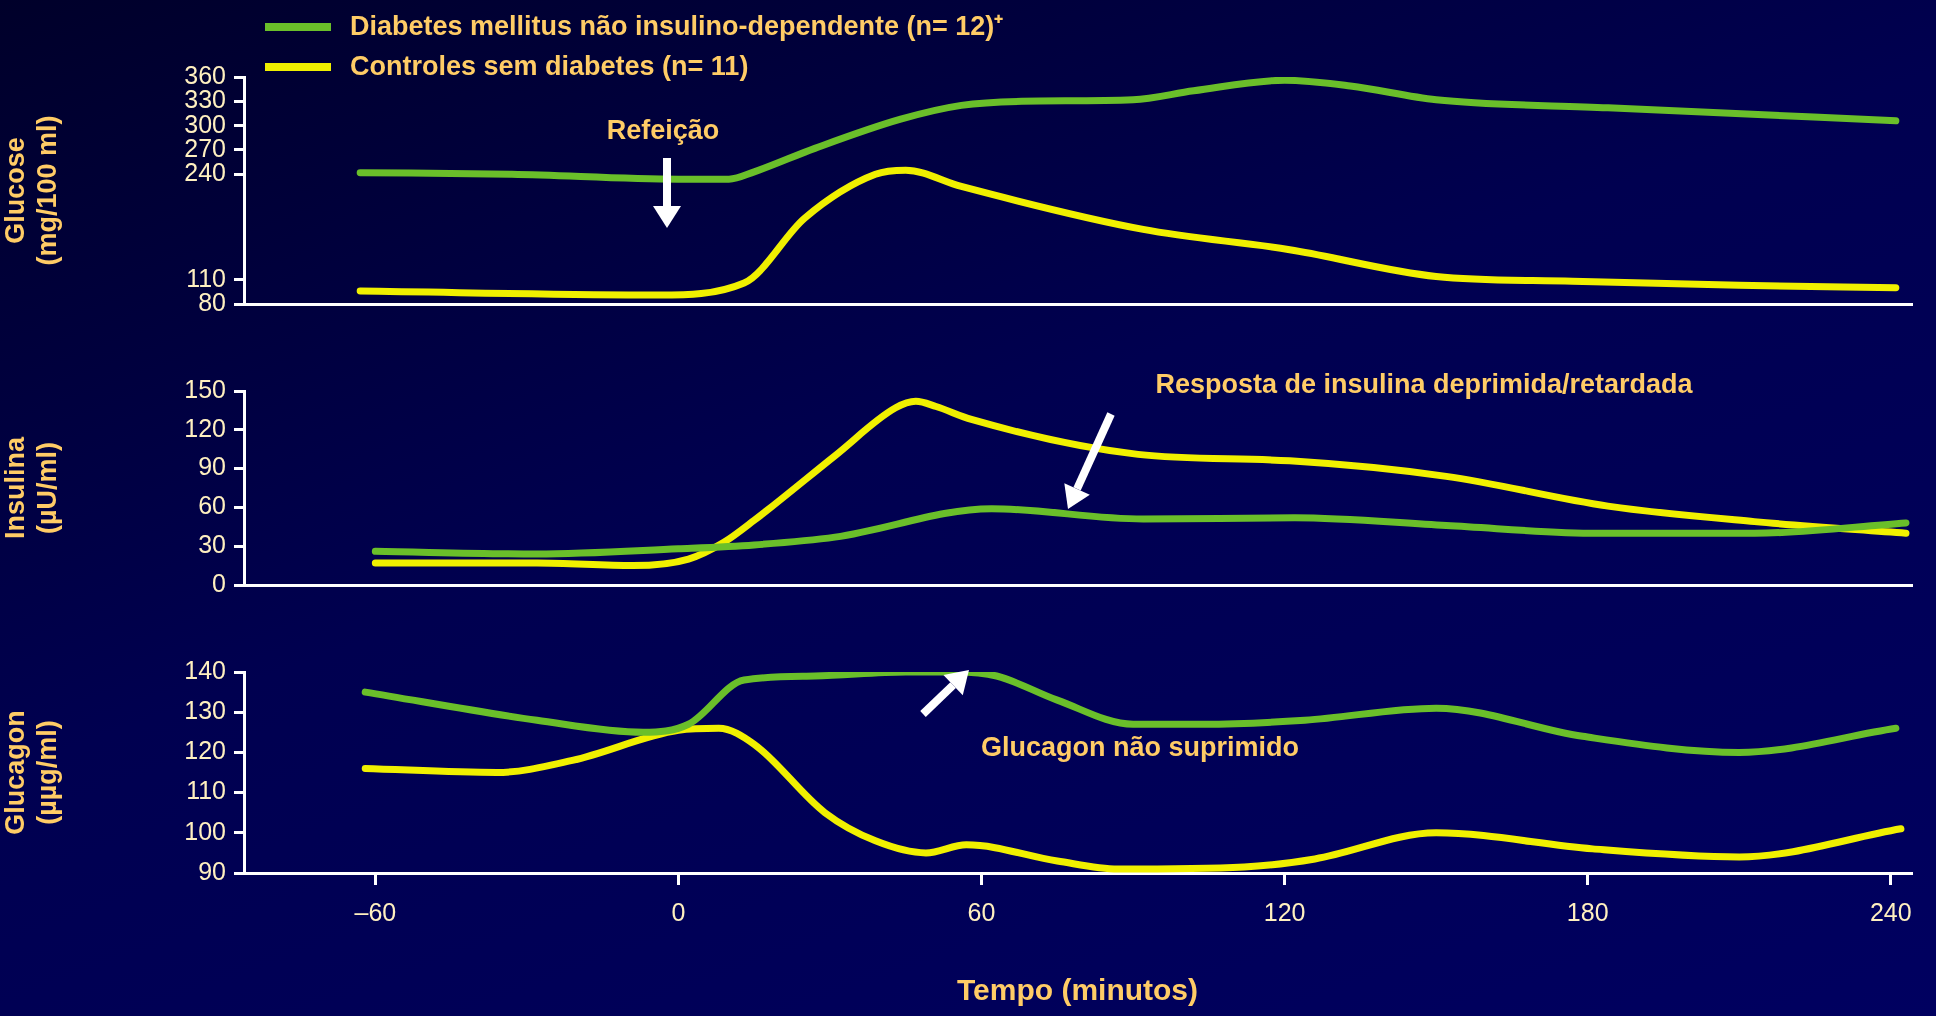 This screenshot has width=1936, height=1016. Describe the element at coordinates (205, 388) in the screenshot. I see `y-tick-label: 150` at that location.